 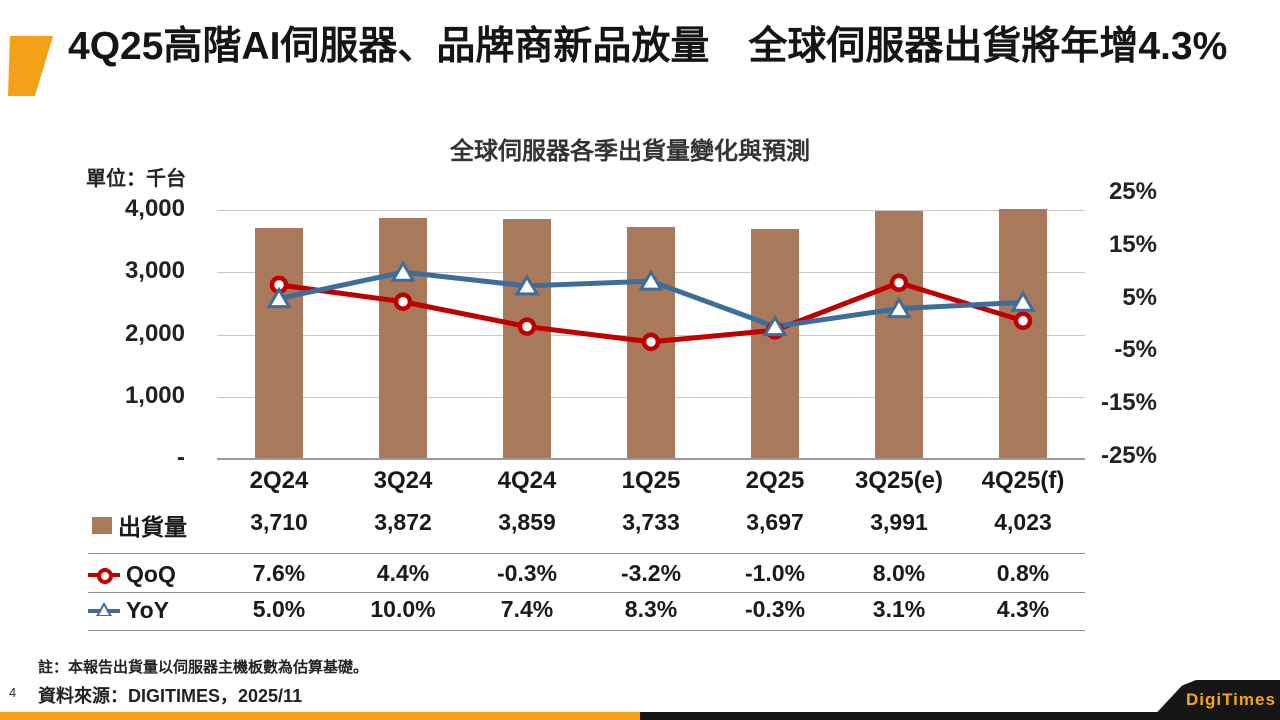 I want to click on source-line: 資料來源：DIGITIMES，2025/11, so click(x=170, y=696).